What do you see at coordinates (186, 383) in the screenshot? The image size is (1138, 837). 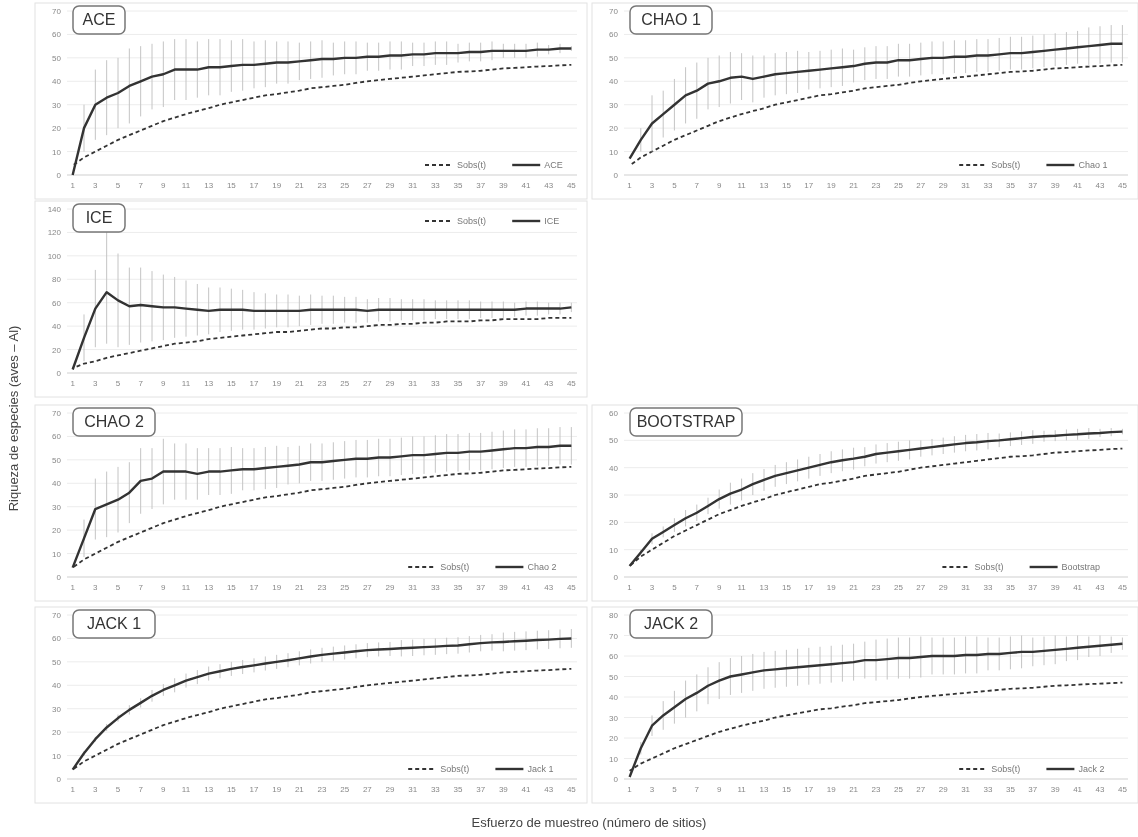 I see `x-tick-label: 11` at bounding box center [186, 383].